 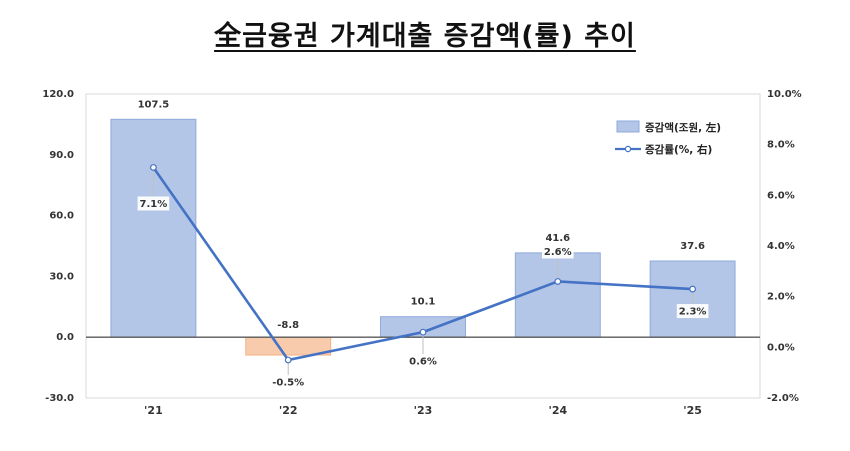 What do you see at coordinates (58, 94) in the screenshot?
I see `y-left-tick-label: 120.0` at bounding box center [58, 94].